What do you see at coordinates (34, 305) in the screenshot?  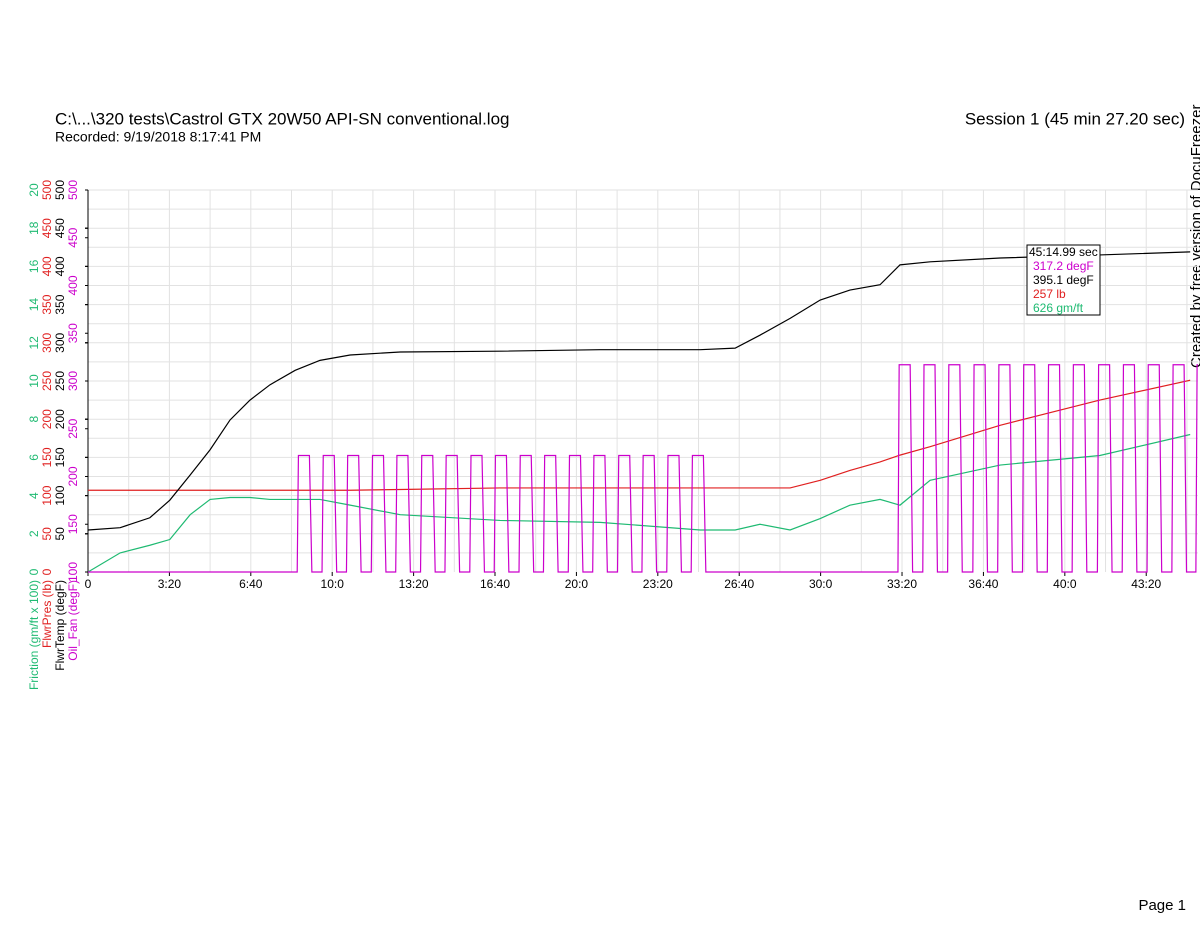 I see `y-tick-label: 14` at bounding box center [34, 305].